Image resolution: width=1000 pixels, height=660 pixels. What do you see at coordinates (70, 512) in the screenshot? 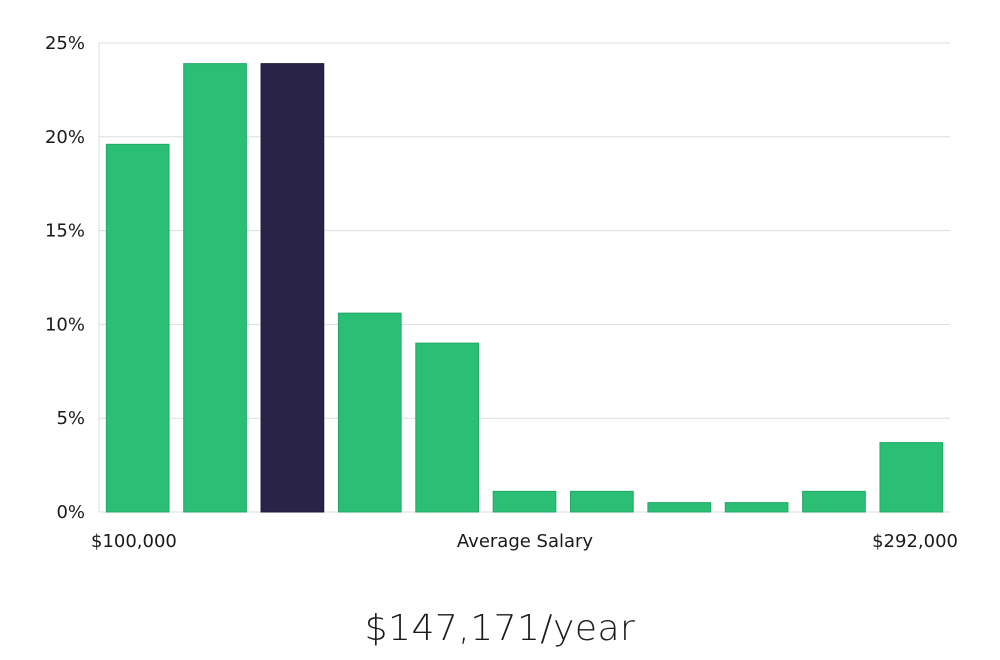
I see `y-tick-label: 0%` at bounding box center [70, 512].